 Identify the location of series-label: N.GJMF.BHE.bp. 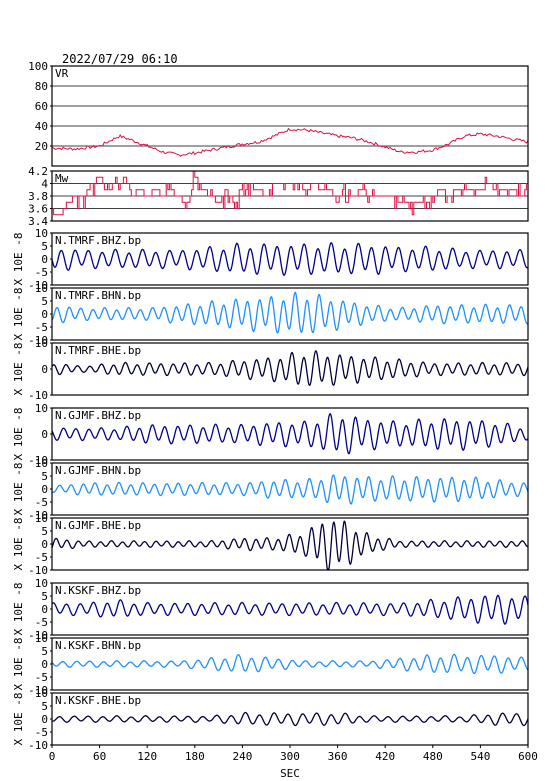
(98, 525).